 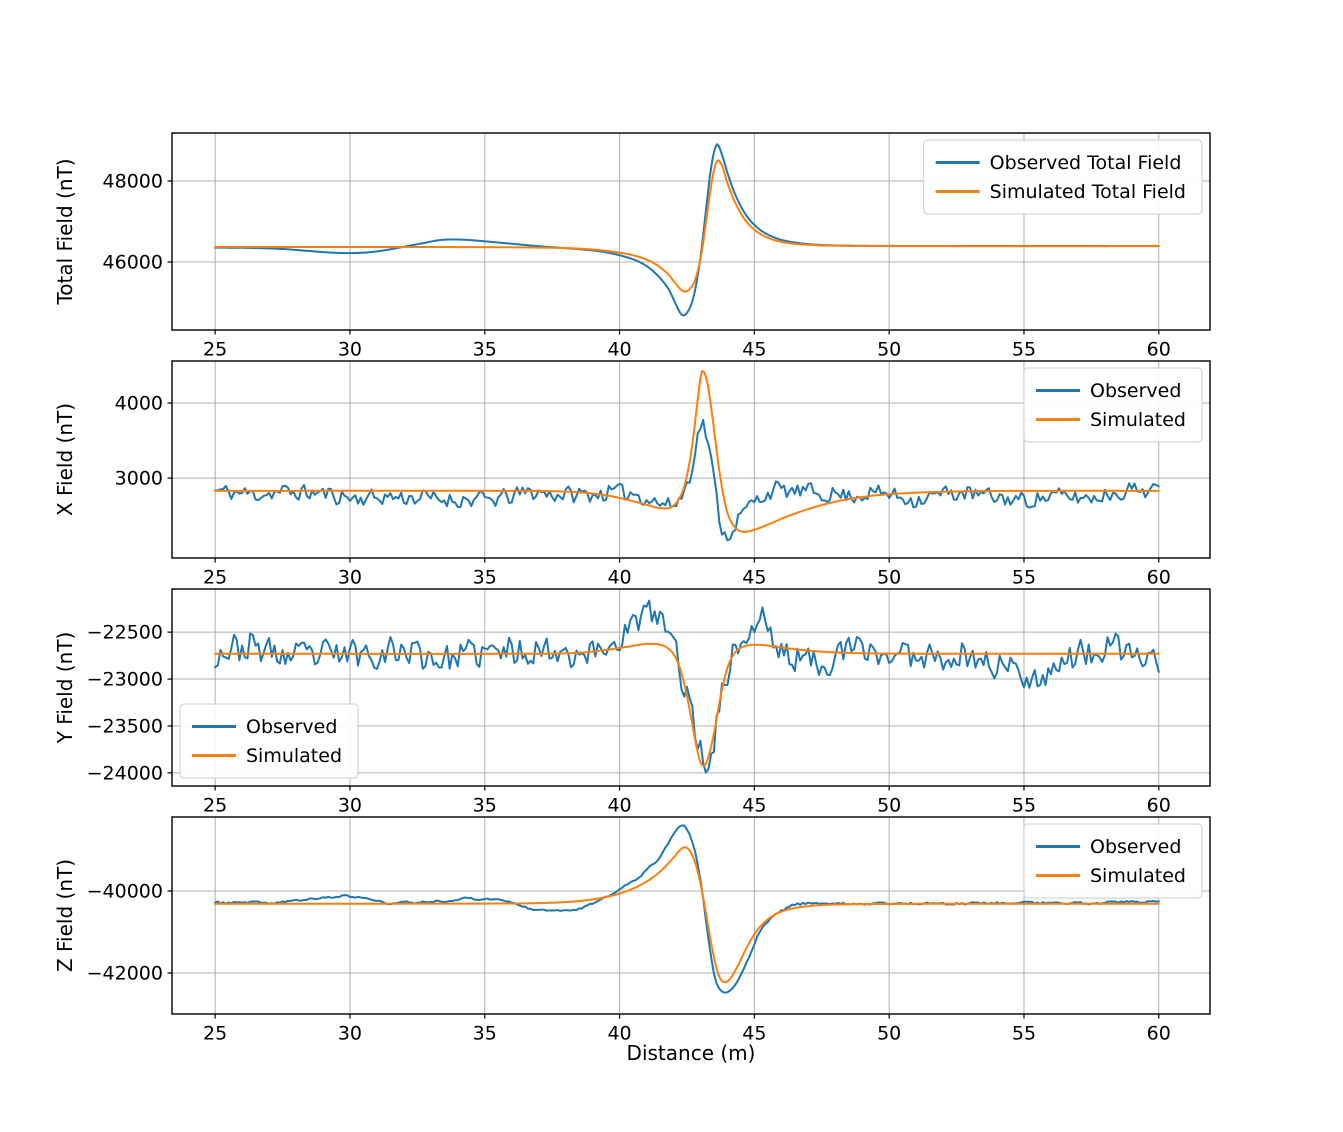 What do you see at coordinates (65, 231) in the screenshot?
I see `y-axis-label-total-field: Total Field (nT)` at bounding box center [65, 231].